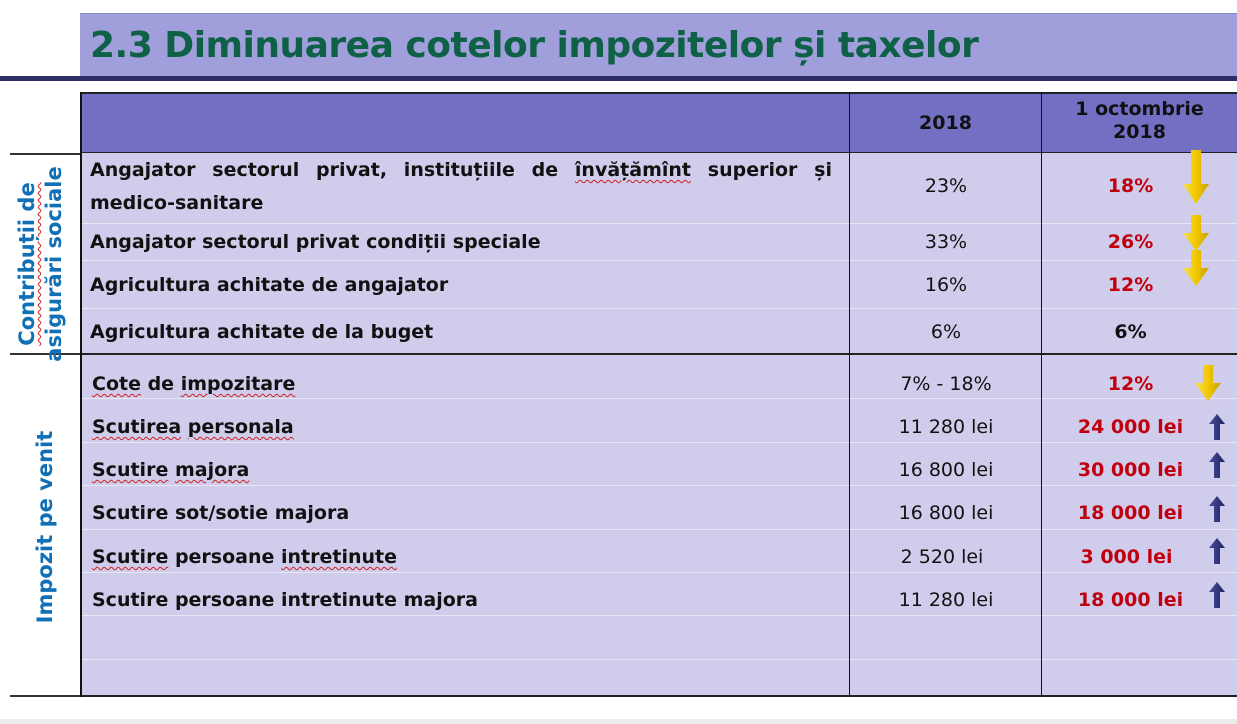 The height and width of the screenshot is (724, 1237). Describe the element at coordinates (193, 427) in the screenshot. I see `table-row-label: Scutirea personala` at that location.